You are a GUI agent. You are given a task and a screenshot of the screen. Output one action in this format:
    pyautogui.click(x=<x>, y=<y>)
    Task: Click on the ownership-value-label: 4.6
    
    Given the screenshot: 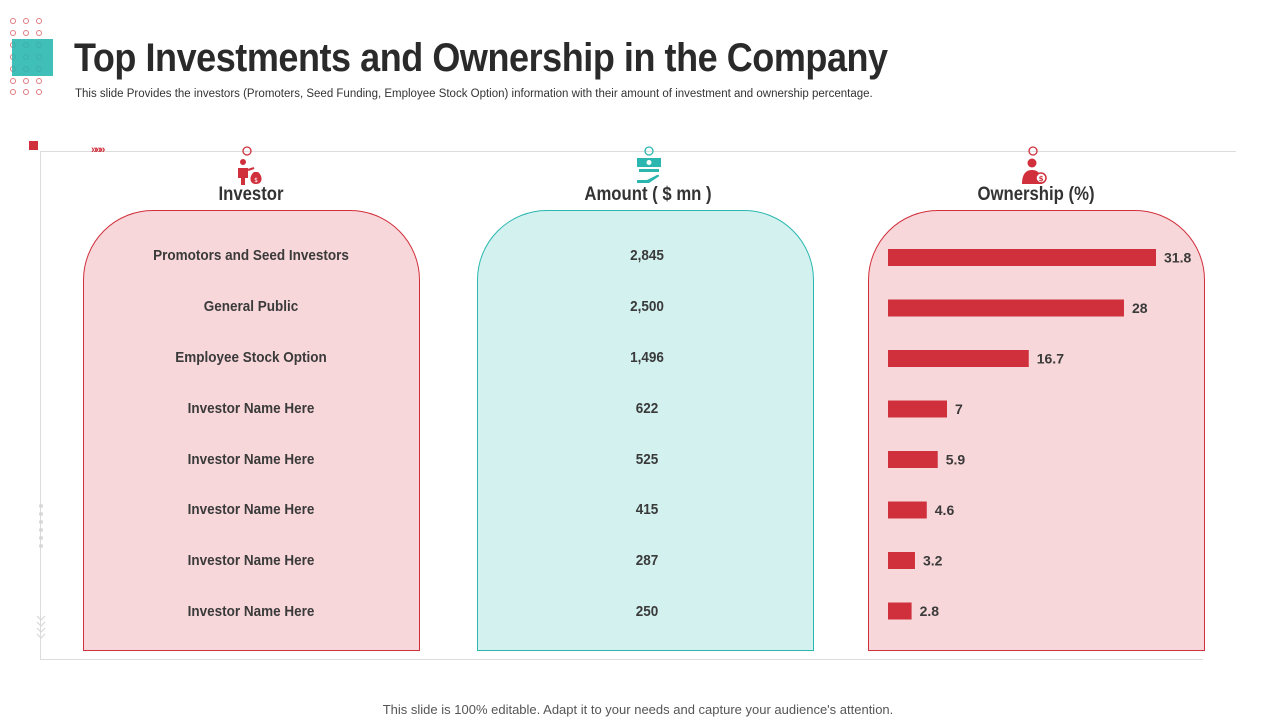 What is the action you would take?
    pyautogui.click(x=945, y=510)
    